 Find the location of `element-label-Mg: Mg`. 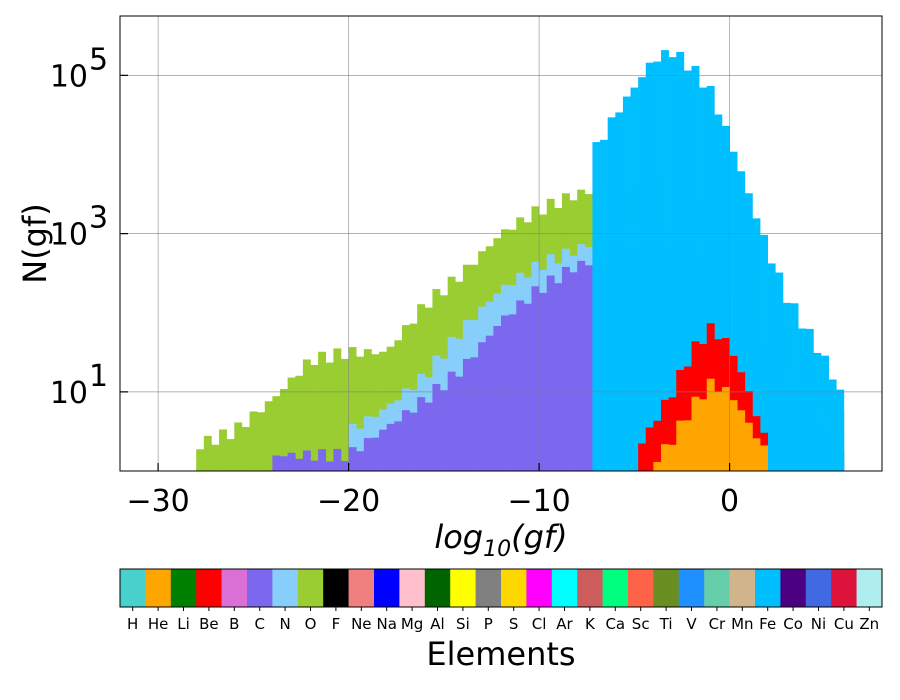

element-label-Mg: Mg is located at coordinates (412, 624).